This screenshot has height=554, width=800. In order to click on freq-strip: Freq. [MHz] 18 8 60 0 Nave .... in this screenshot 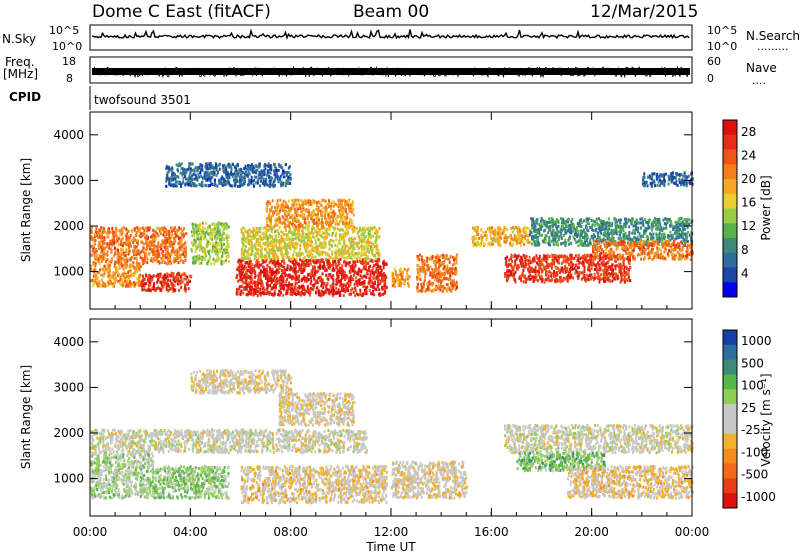, I will do `click(390, 71)`.